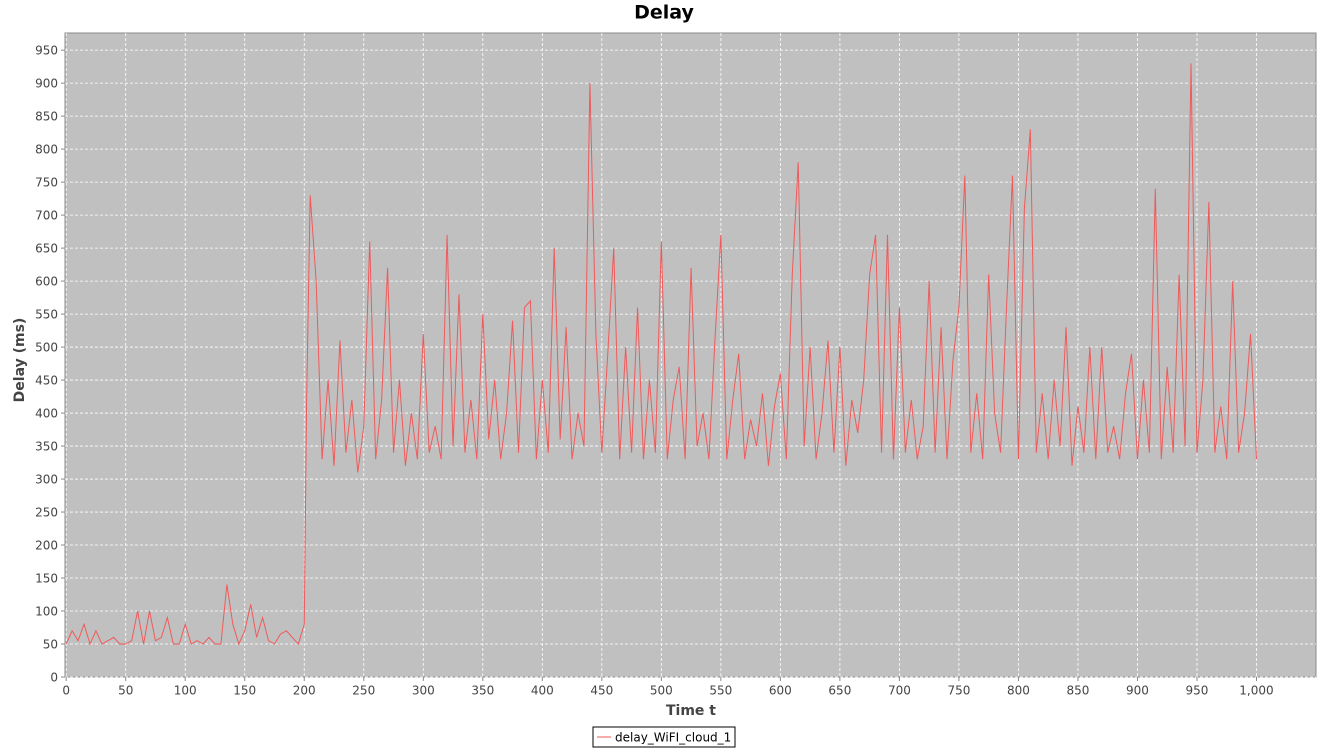 This screenshot has height=754, width=1328. What do you see at coordinates (185, 691) in the screenshot?
I see `x-tick-label: 100` at bounding box center [185, 691].